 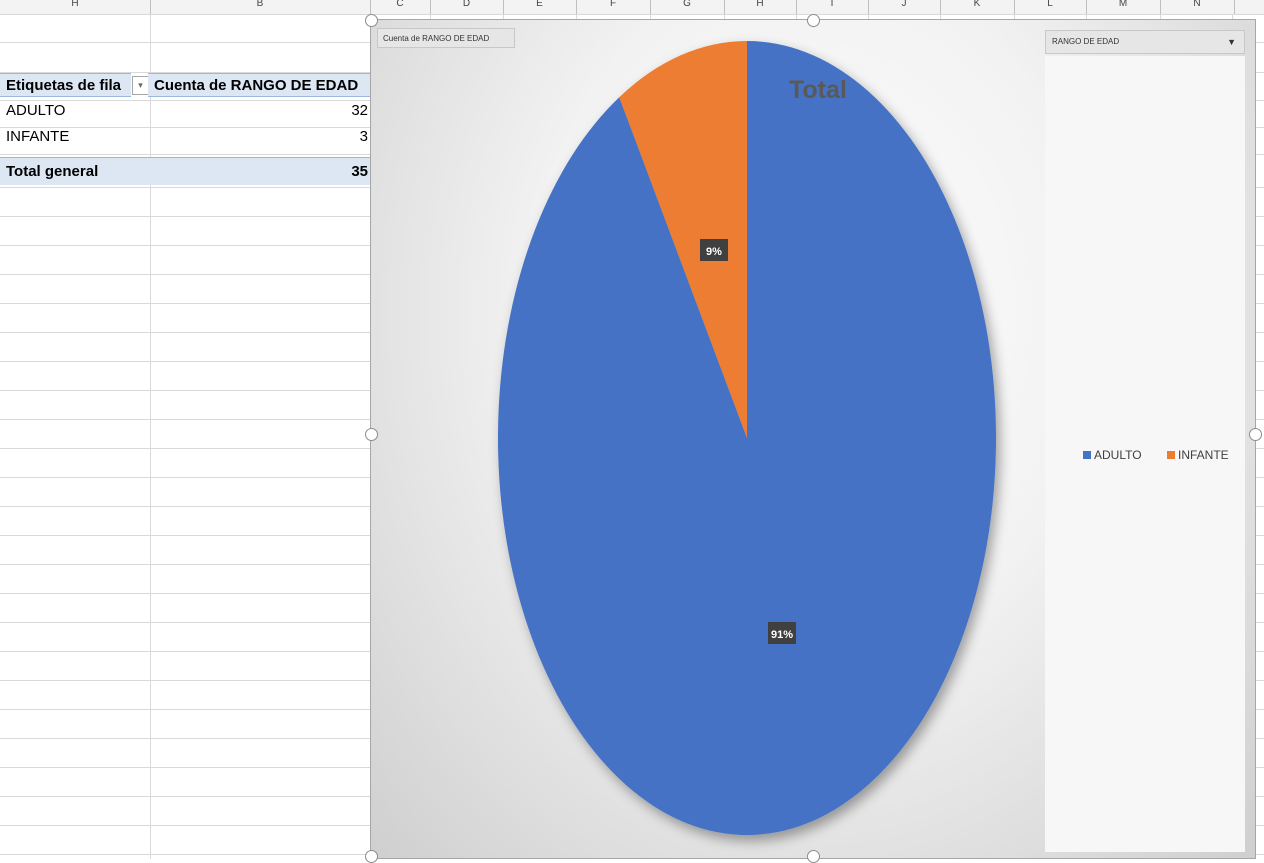 I want to click on dropdown-arrow-icon: ▼, so click(x=1231, y=42).